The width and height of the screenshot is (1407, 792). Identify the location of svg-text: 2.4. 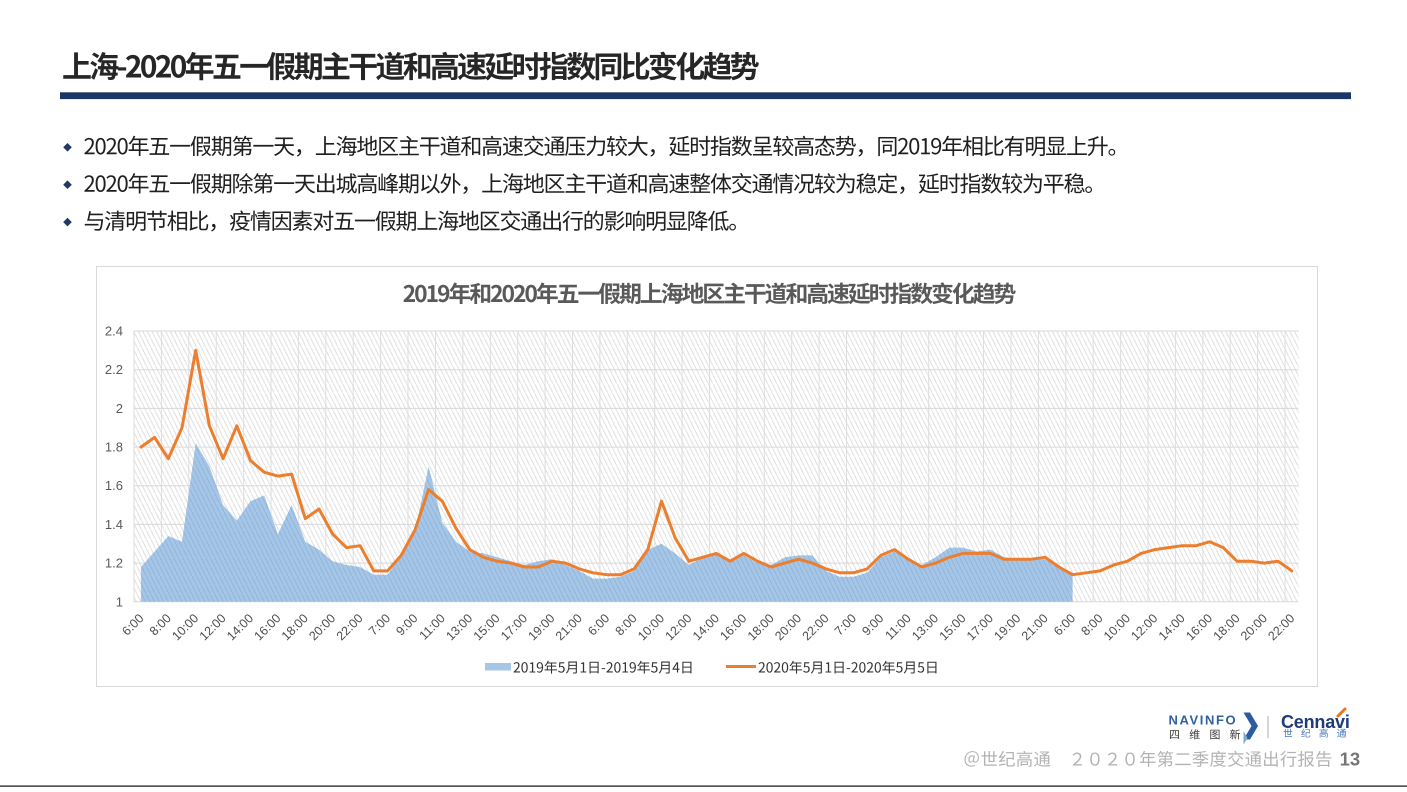
(114, 331).